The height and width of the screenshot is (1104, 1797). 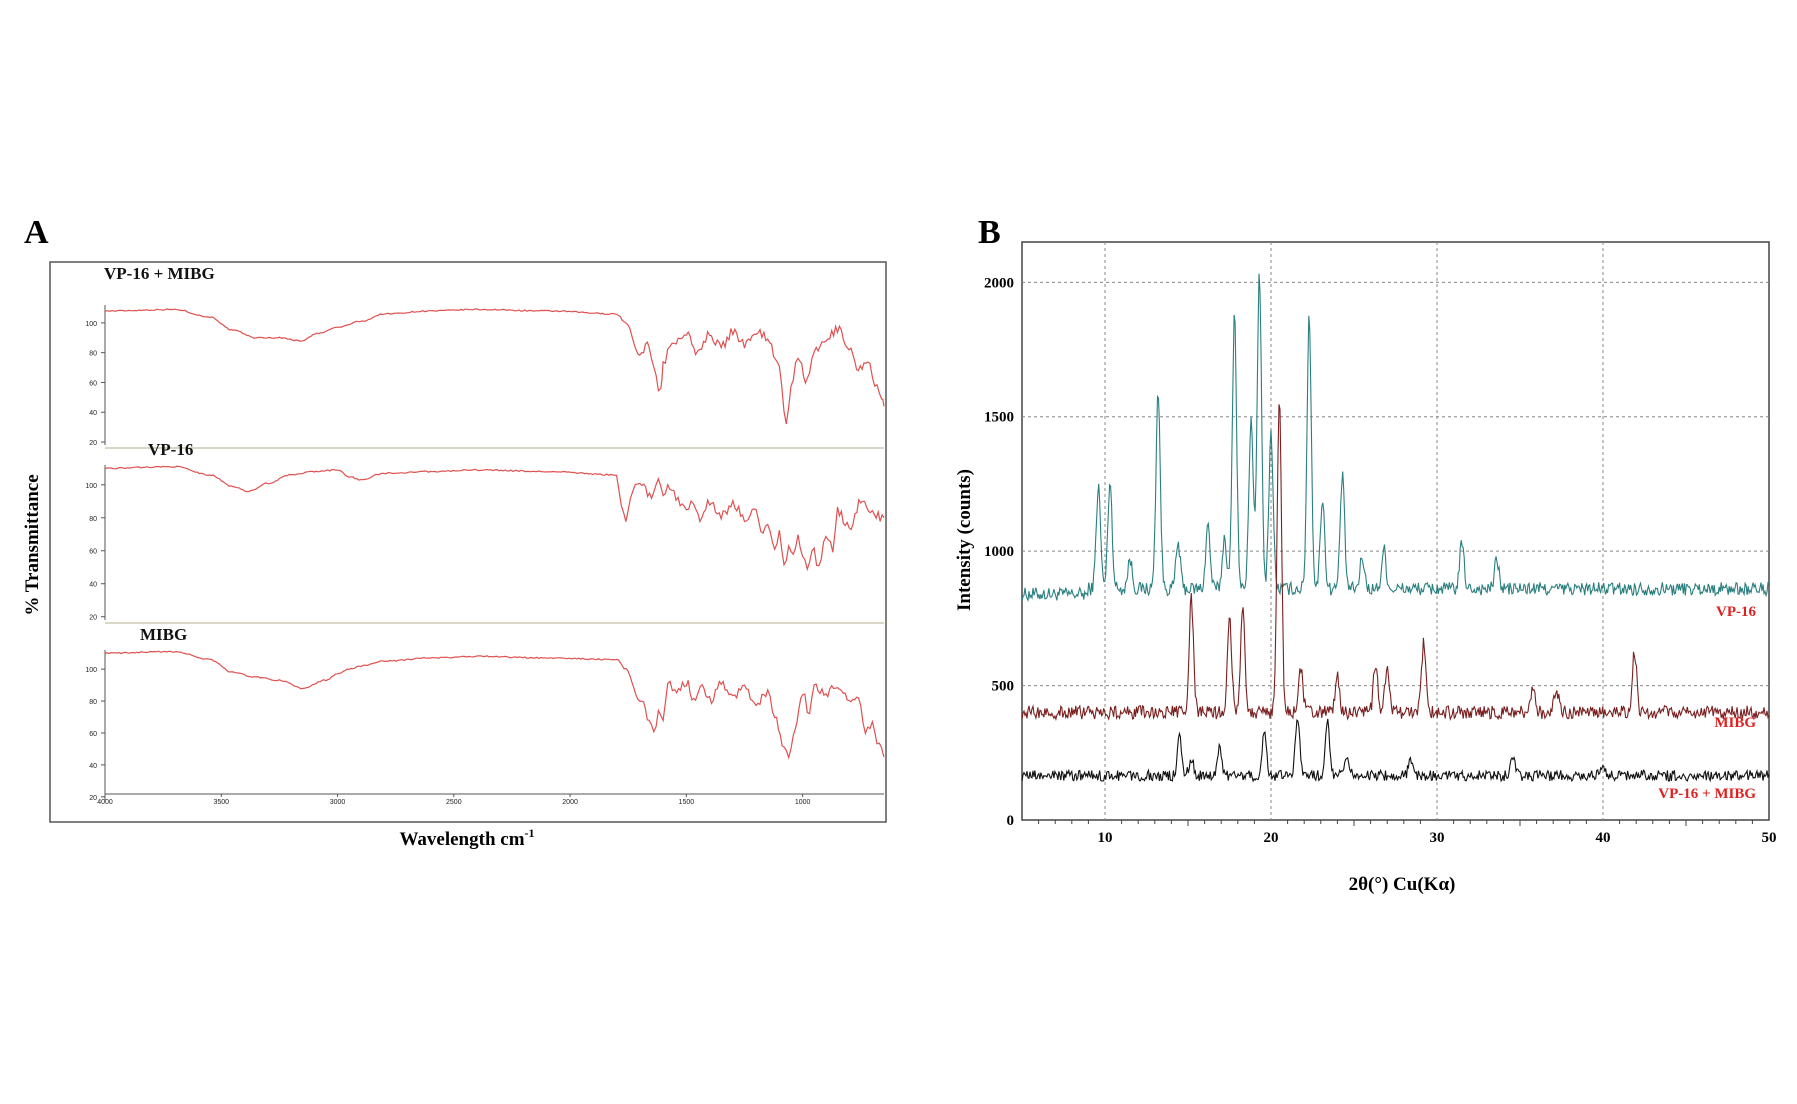 I want to click on ftir-x-tick-label: 2000, so click(x=570, y=802).